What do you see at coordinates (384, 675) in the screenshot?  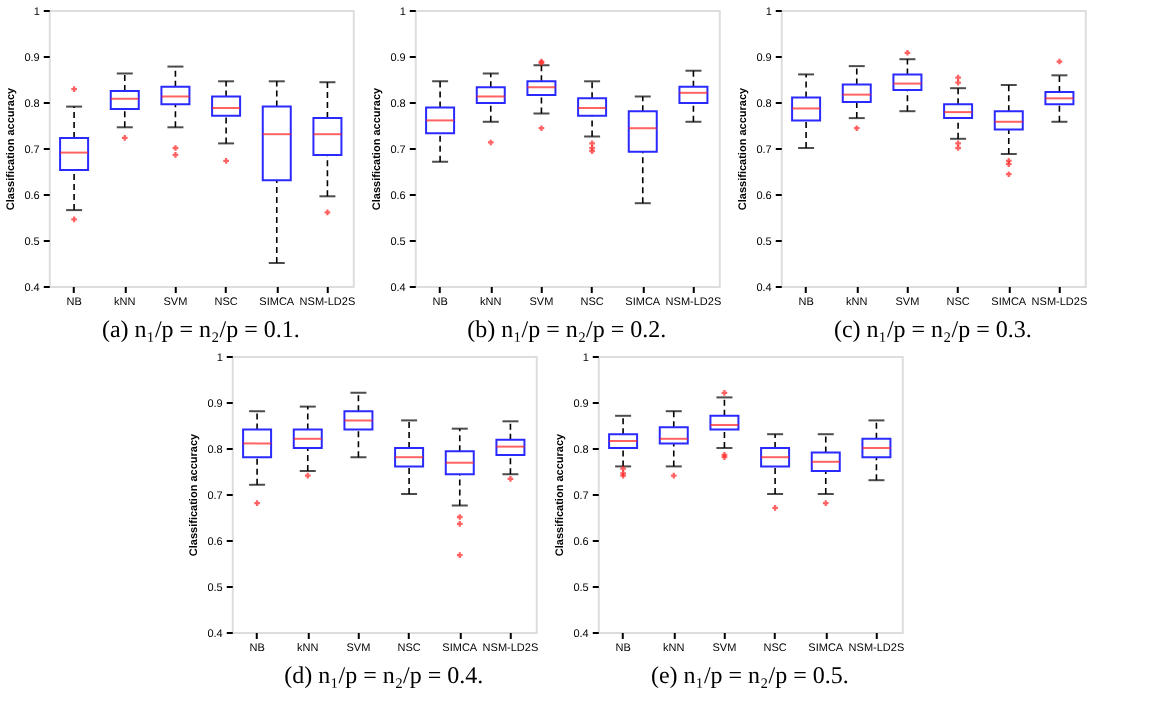 I see `text: (d) n₁/p = n₂/p = 0.4.` at bounding box center [384, 675].